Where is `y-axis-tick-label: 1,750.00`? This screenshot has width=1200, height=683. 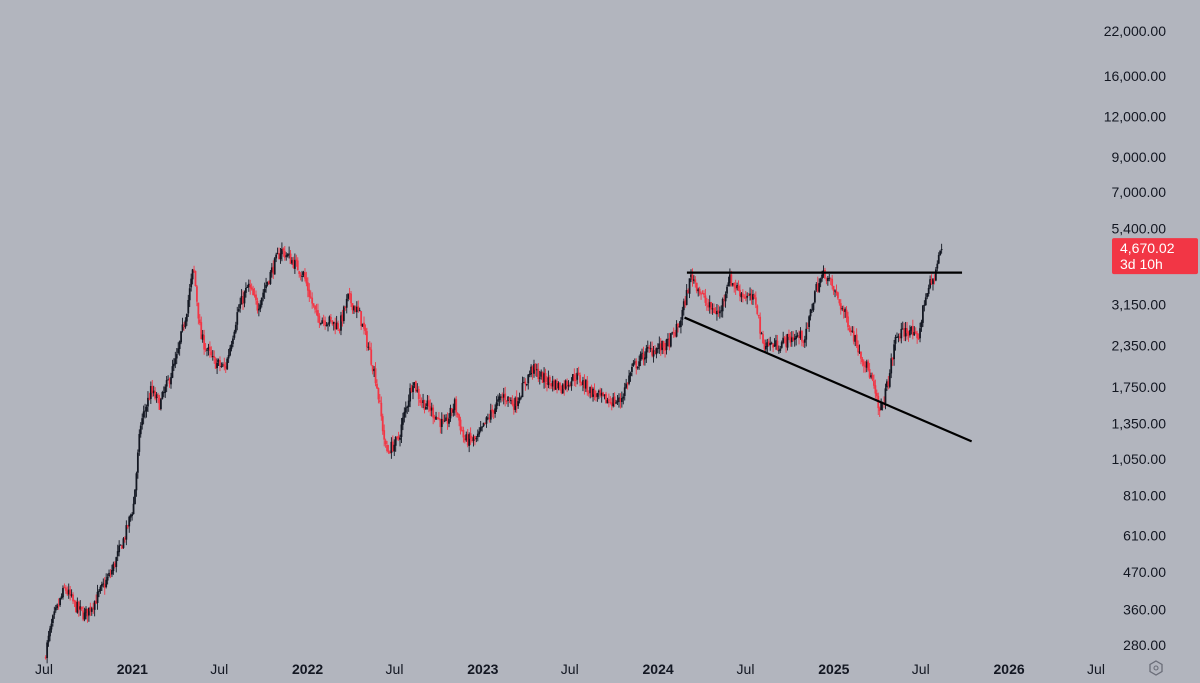 y-axis-tick-label: 1,750.00 is located at coordinates (1139, 387).